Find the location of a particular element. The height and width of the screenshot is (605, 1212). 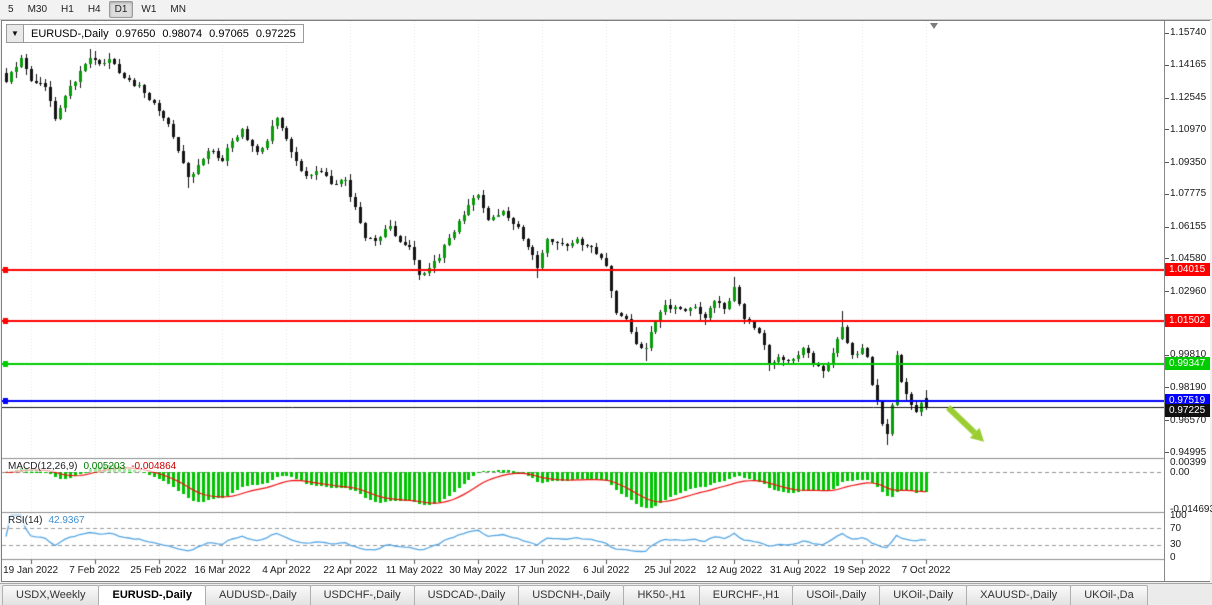

rsi-tick-label: 100 is located at coordinates (1178, 515).